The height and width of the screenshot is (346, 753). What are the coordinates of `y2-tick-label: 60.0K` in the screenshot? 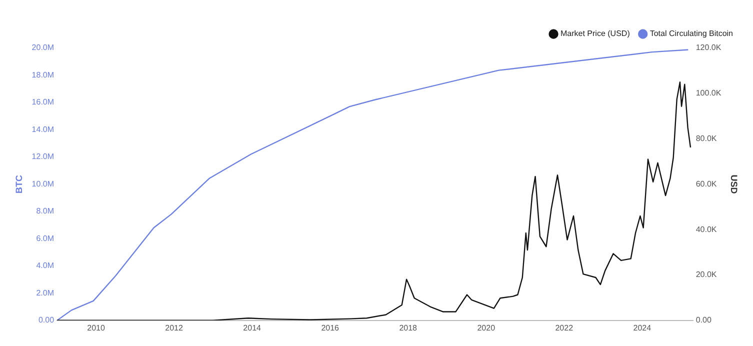 It's located at (707, 183).